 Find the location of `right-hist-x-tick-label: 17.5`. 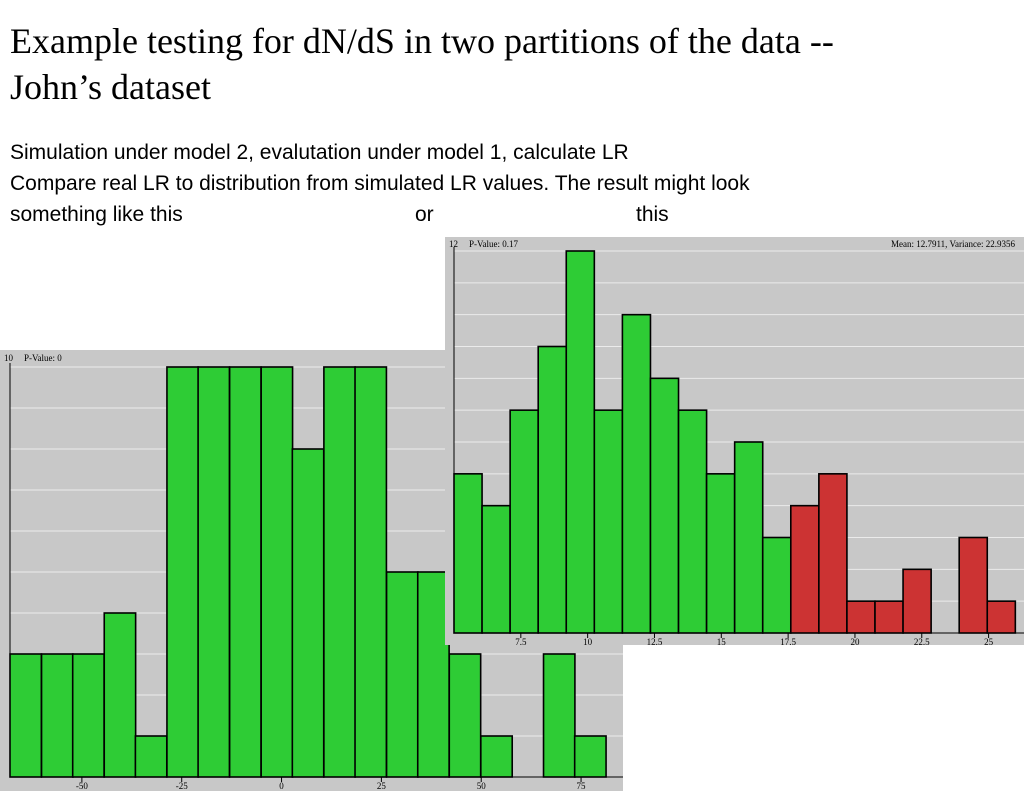

right-hist-x-tick-label: 17.5 is located at coordinates (788, 641).